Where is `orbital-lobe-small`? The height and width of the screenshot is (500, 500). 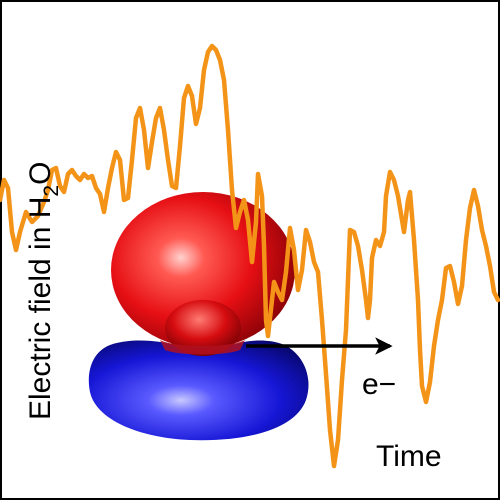
orbital-lobe-small is located at coordinates (203, 328).